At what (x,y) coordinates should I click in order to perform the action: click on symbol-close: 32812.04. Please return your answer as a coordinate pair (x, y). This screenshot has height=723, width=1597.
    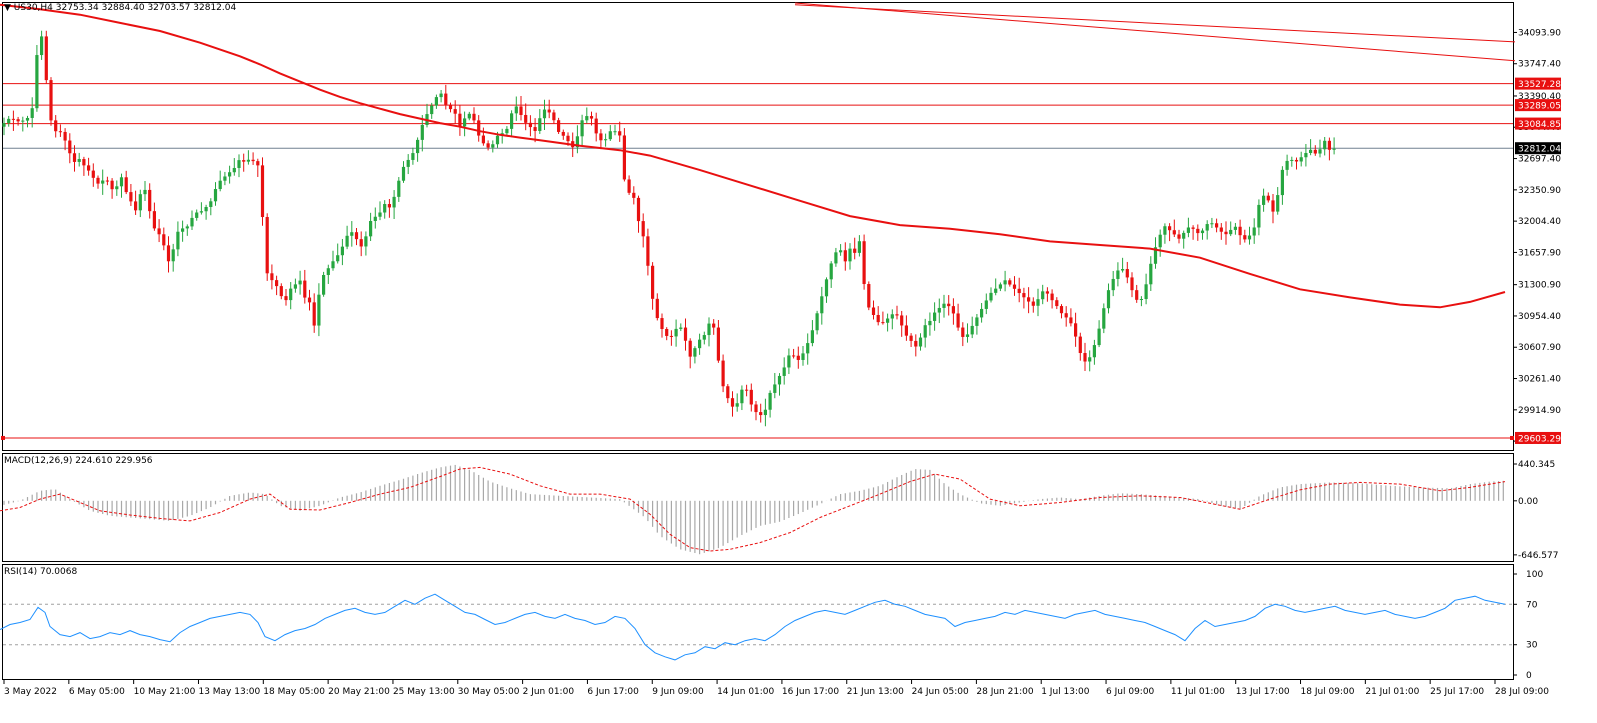
    Looking at the image, I should click on (215, 8).